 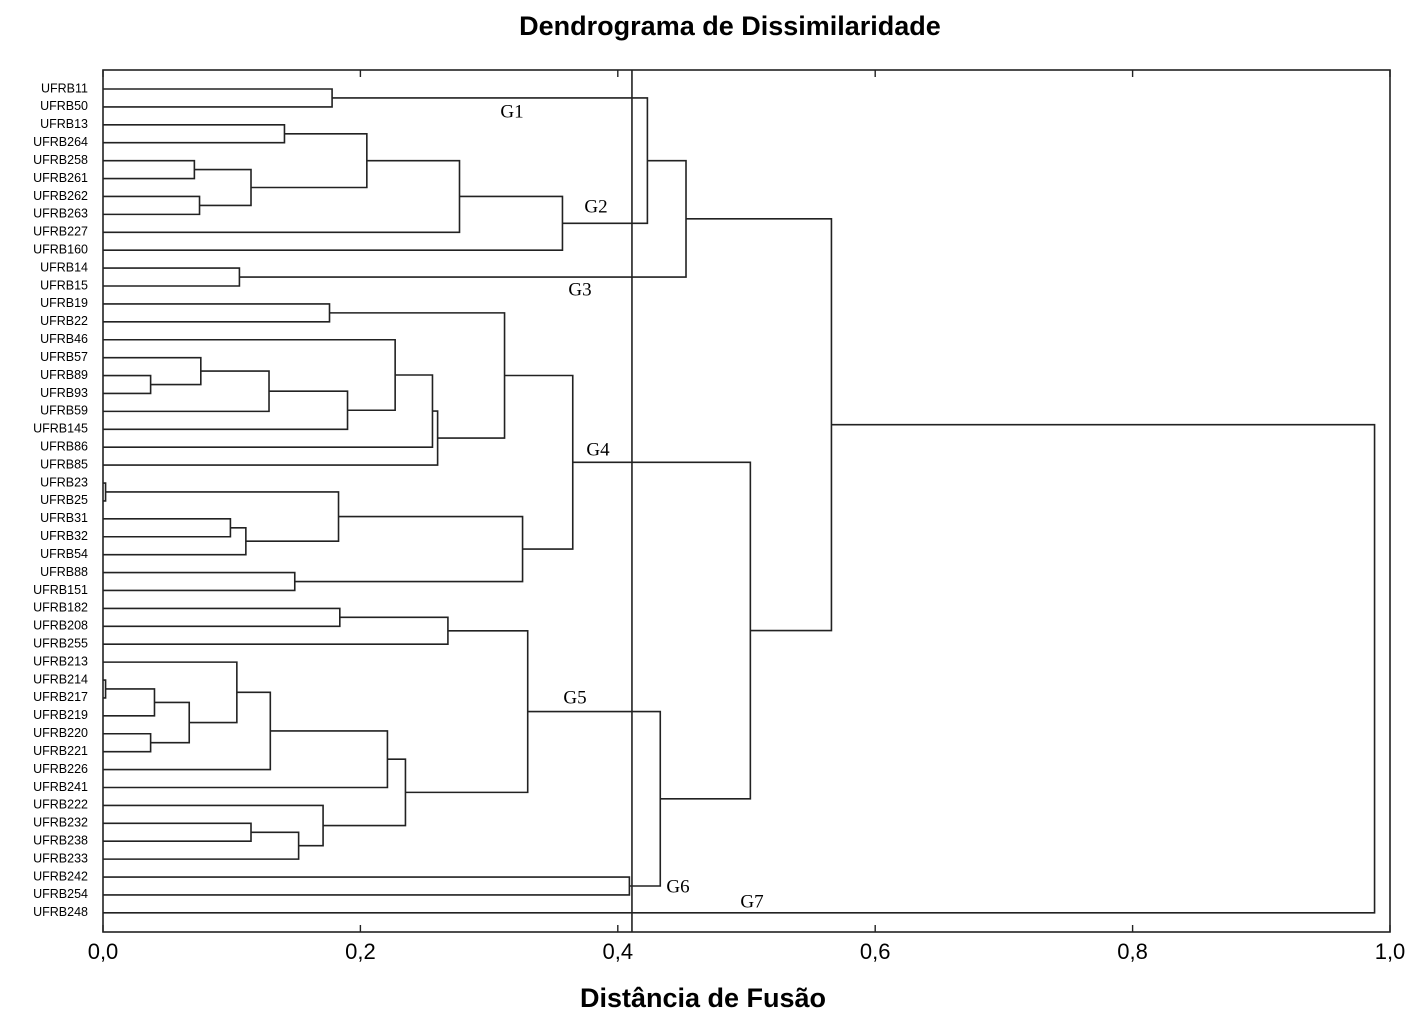 I want to click on leaf-label: UFRB151, so click(x=60, y=590).